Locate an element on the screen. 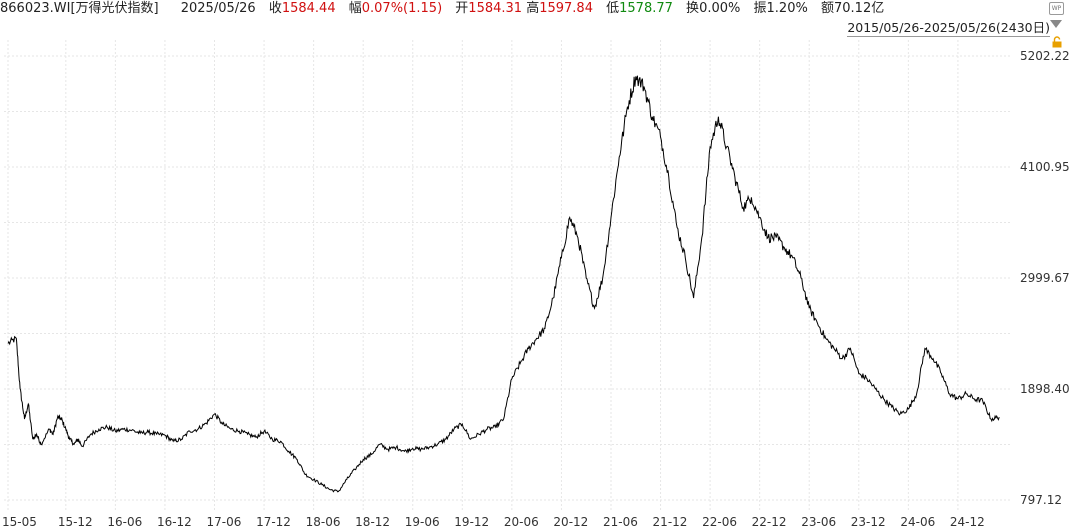 The image size is (1080, 532). amplitude-value: 1.20% is located at coordinates (787, 8).